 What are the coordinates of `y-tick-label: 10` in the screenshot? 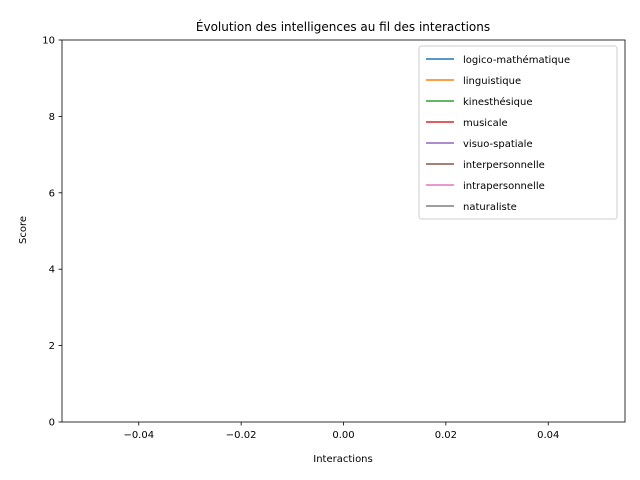 It's located at (48, 41).